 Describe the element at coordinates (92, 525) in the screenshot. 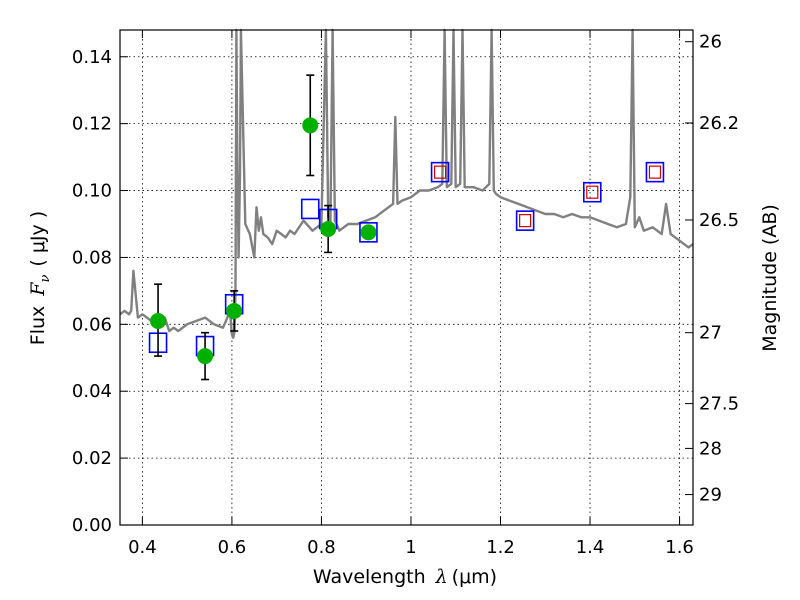

I see `y-tick-label: 0.00` at that location.